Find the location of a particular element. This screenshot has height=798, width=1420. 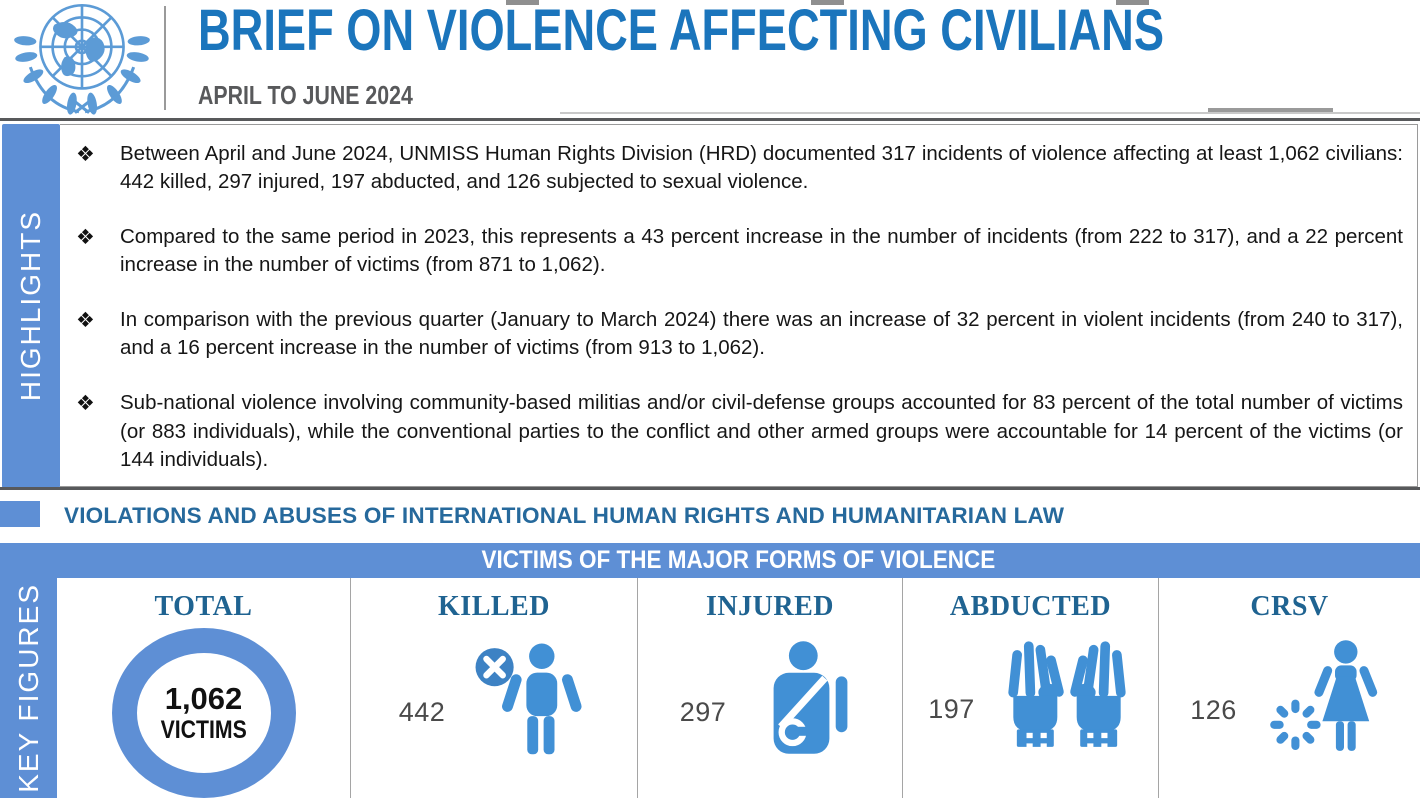

total-ring: 1,062 VICTIMS is located at coordinates (203, 713).